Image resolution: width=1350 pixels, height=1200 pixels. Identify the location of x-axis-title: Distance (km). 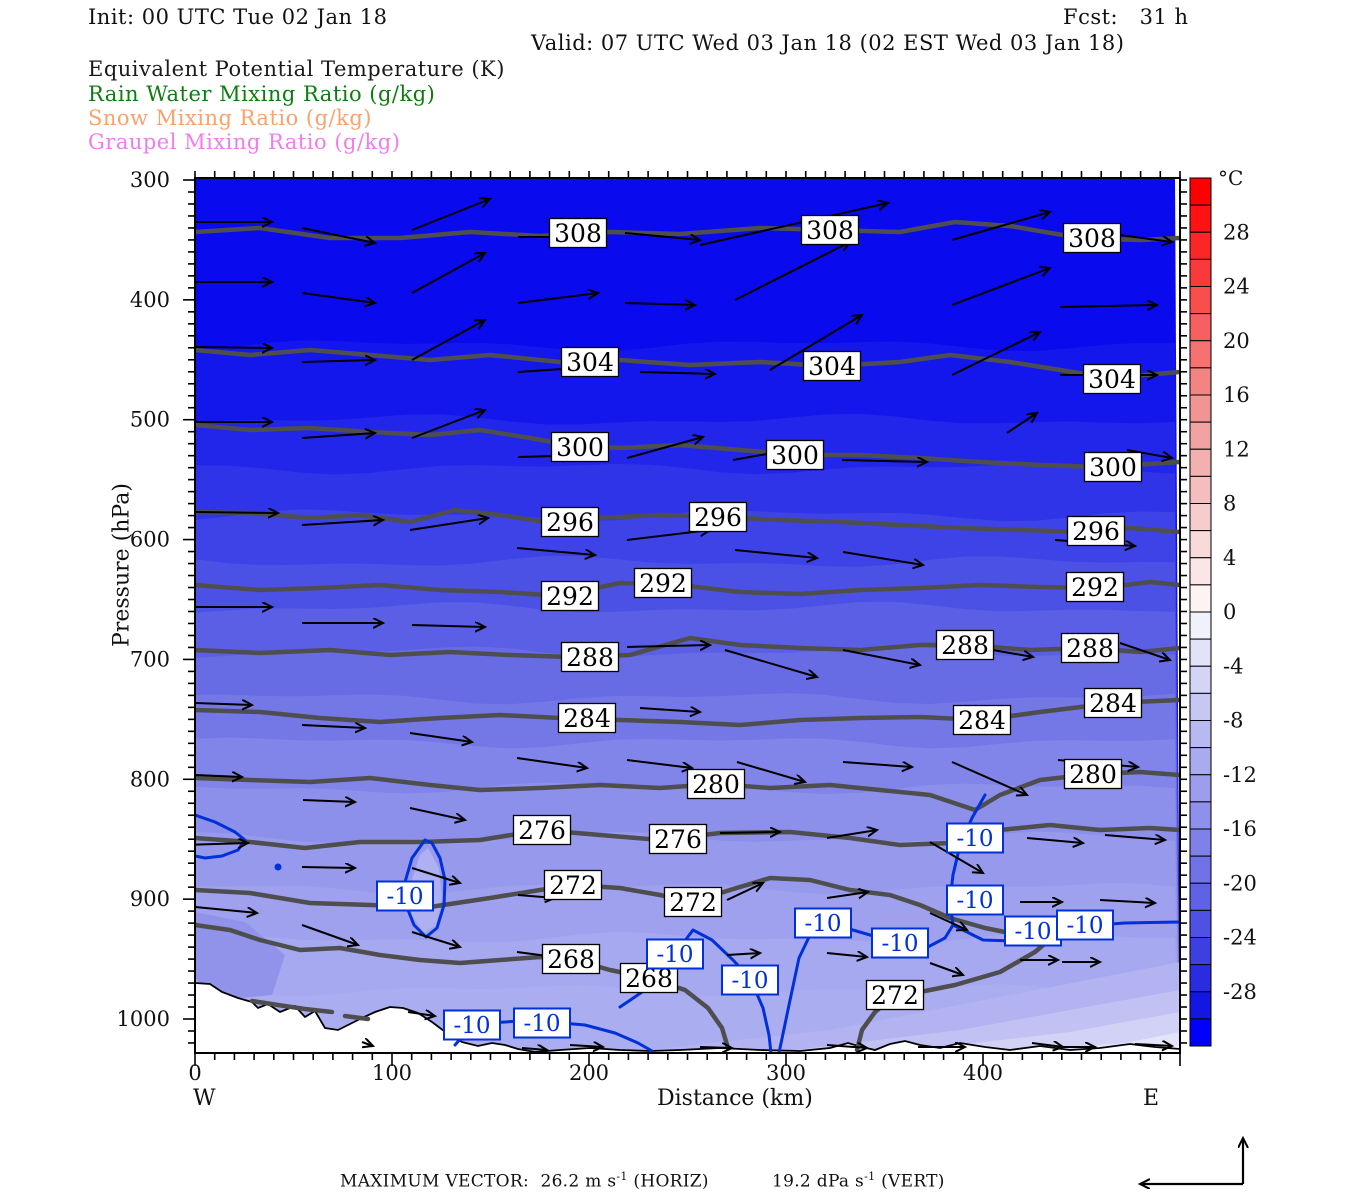
(735, 1098).